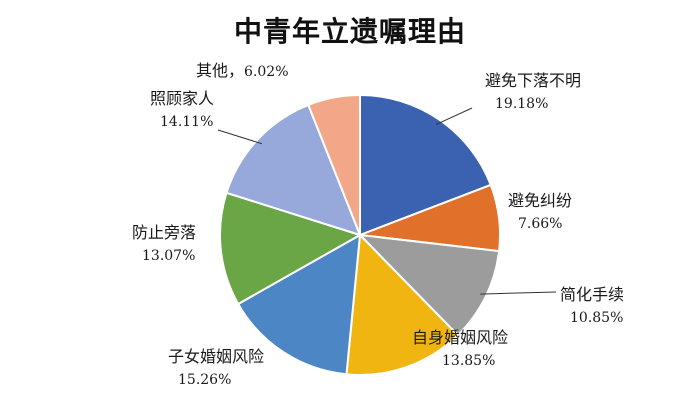 This screenshot has width=700, height=414. I want to click on slice-label-percent: 13.85%, so click(468, 361).